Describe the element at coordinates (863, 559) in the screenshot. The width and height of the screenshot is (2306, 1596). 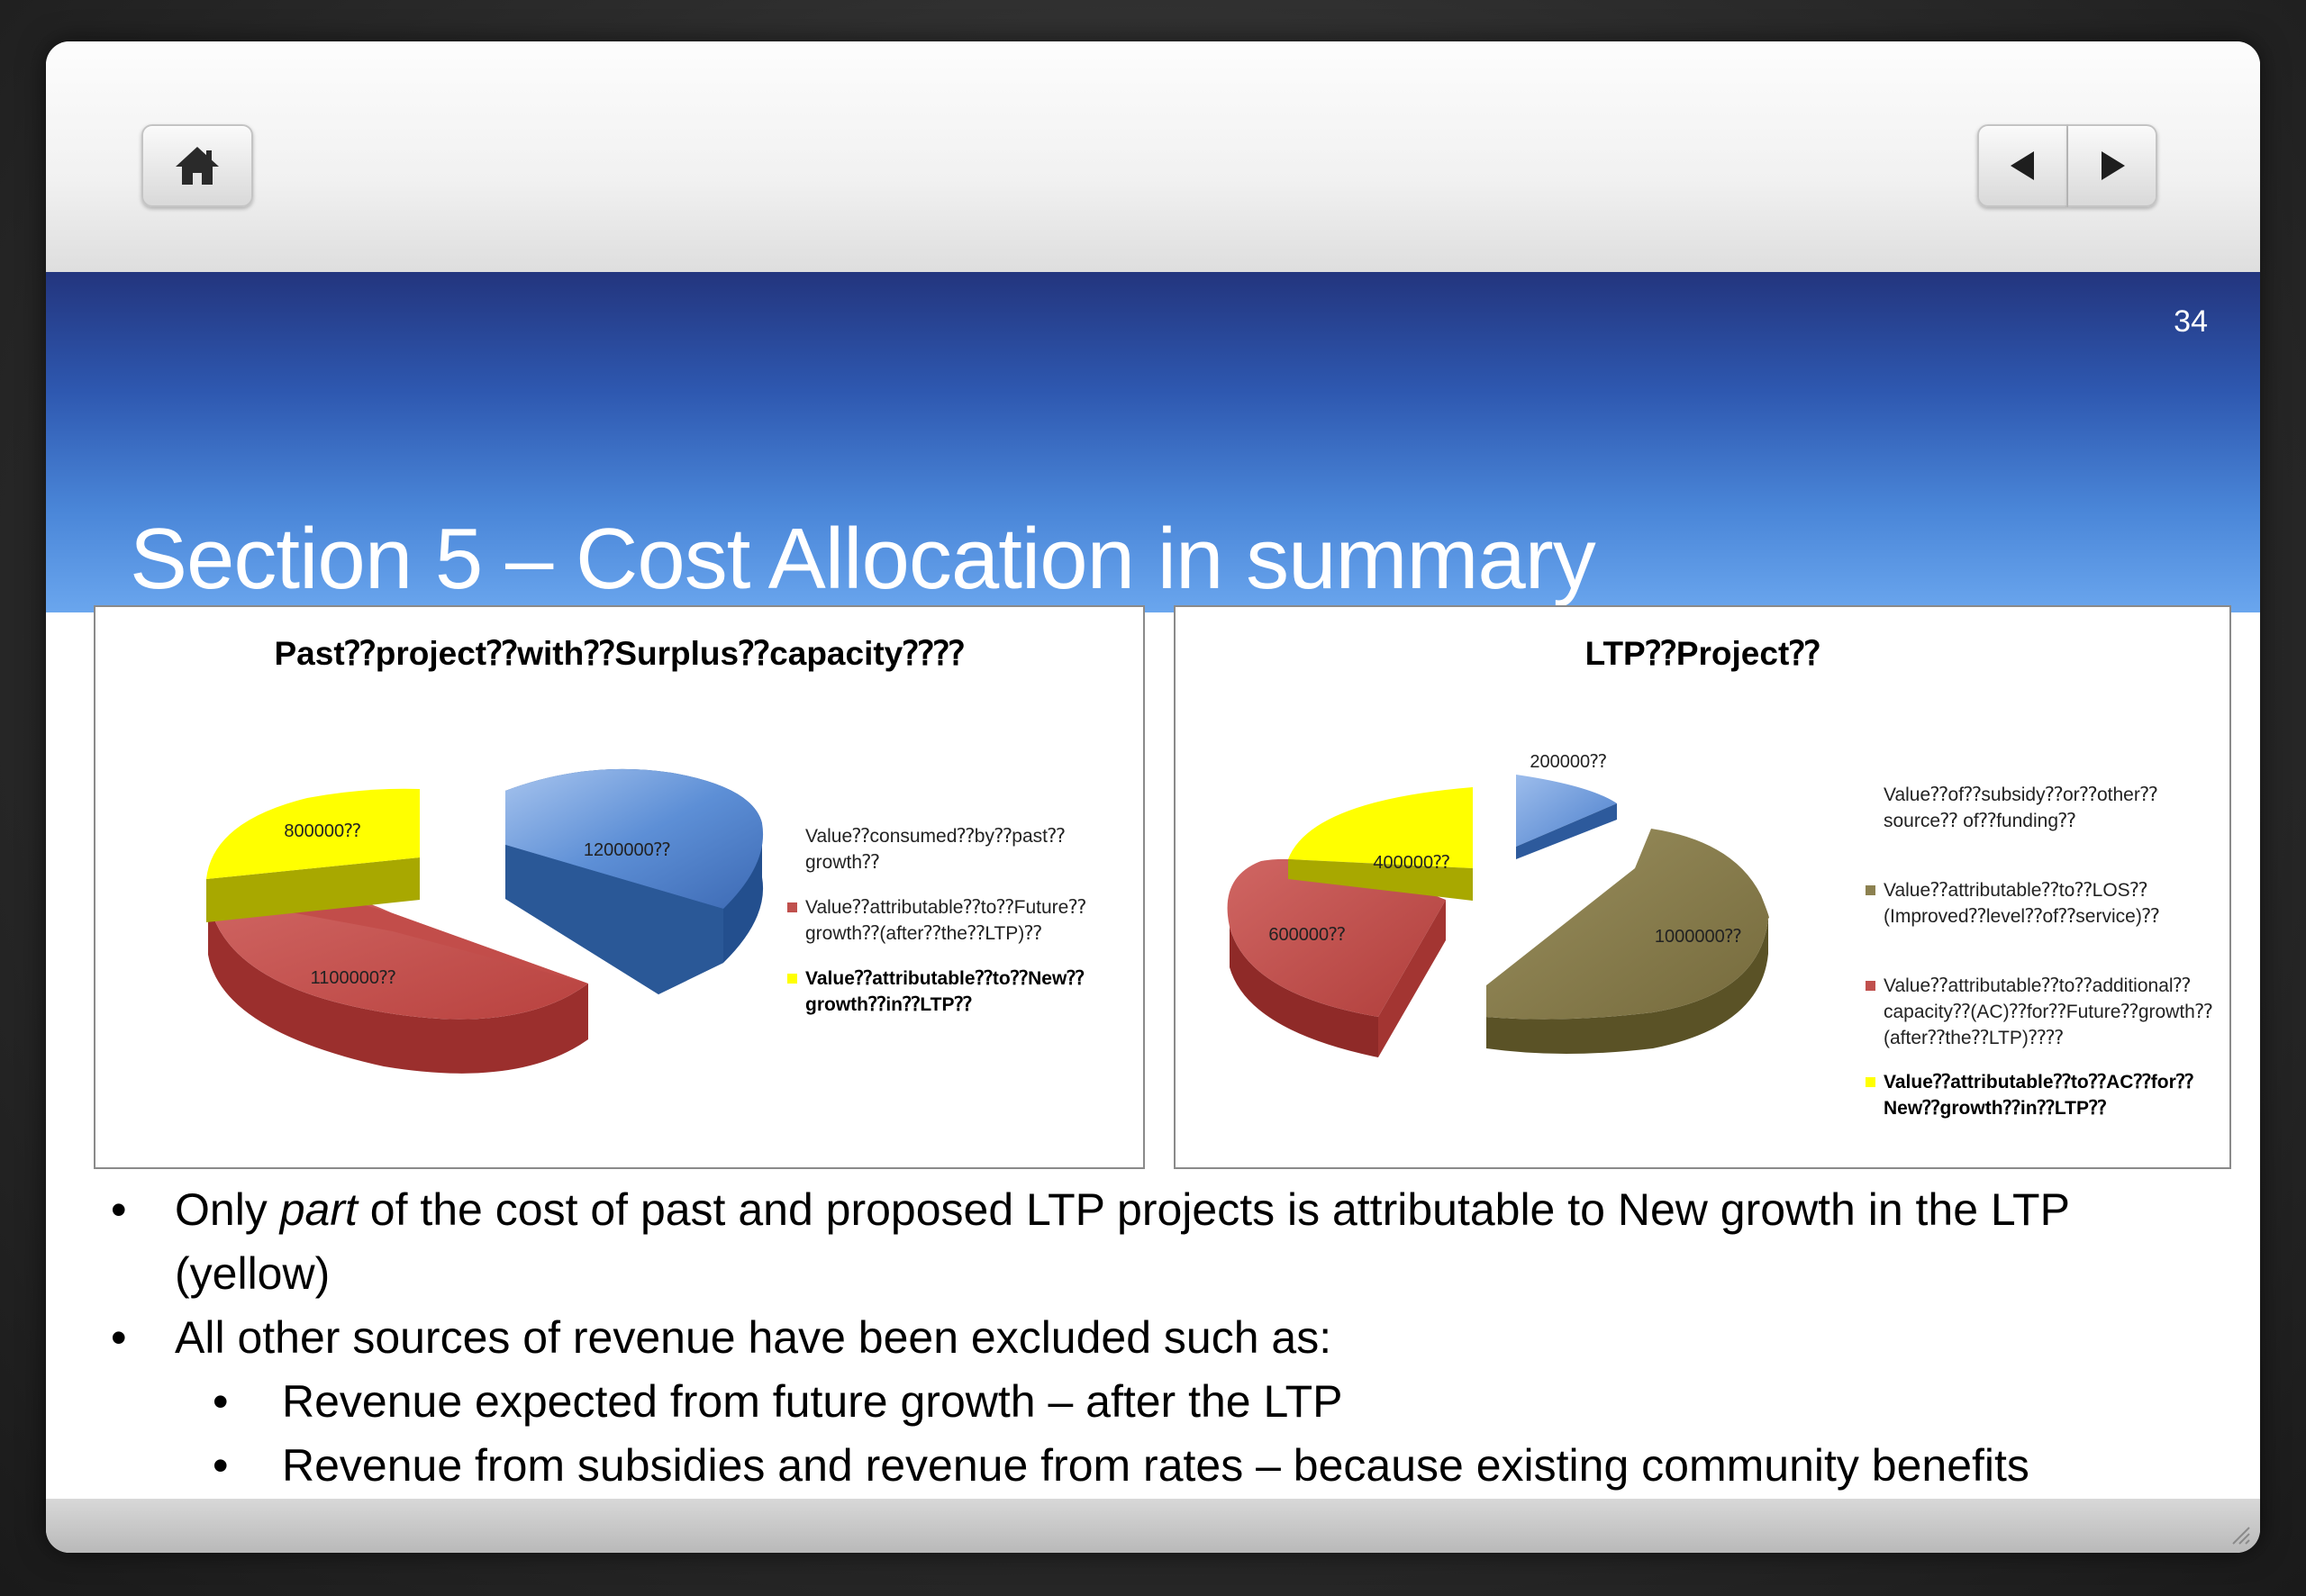
I see `slide-title: Section 5 – Cost Allocation in summary` at that location.